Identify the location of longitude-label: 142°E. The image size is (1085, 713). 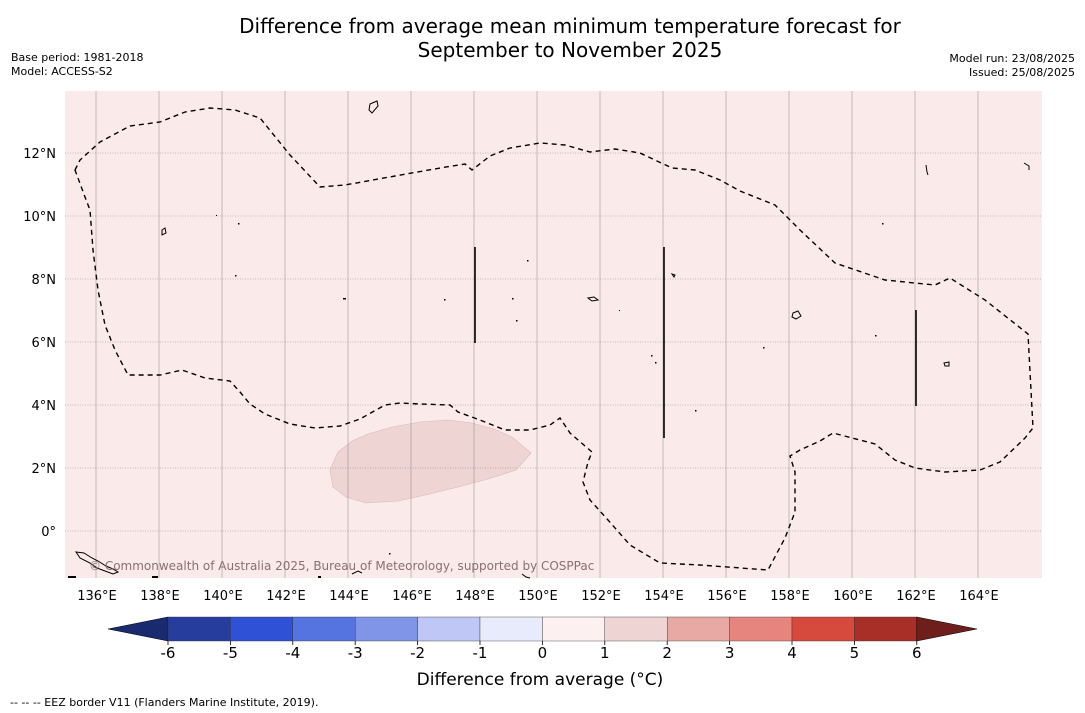
(286, 596).